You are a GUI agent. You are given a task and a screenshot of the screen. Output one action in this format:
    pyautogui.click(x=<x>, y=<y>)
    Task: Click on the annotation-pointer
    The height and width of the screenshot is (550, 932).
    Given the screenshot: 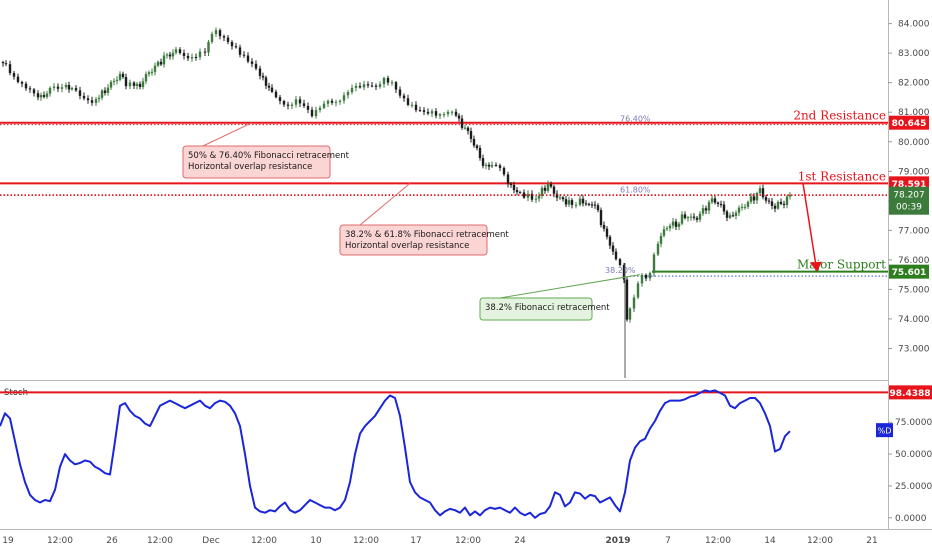 What is the action you would take?
    pyautogui.click(x=570, y=286)
    